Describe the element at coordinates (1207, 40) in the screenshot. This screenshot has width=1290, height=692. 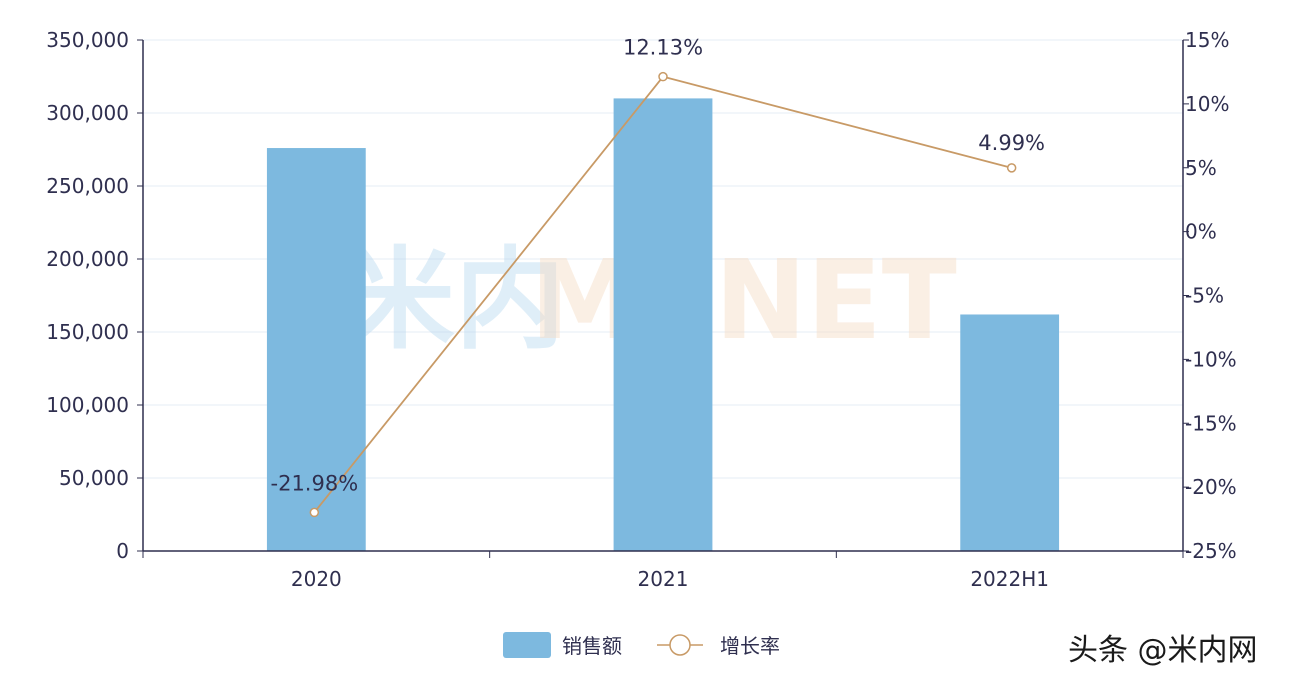
I see `y-right-tick-label: 15%` at that location.